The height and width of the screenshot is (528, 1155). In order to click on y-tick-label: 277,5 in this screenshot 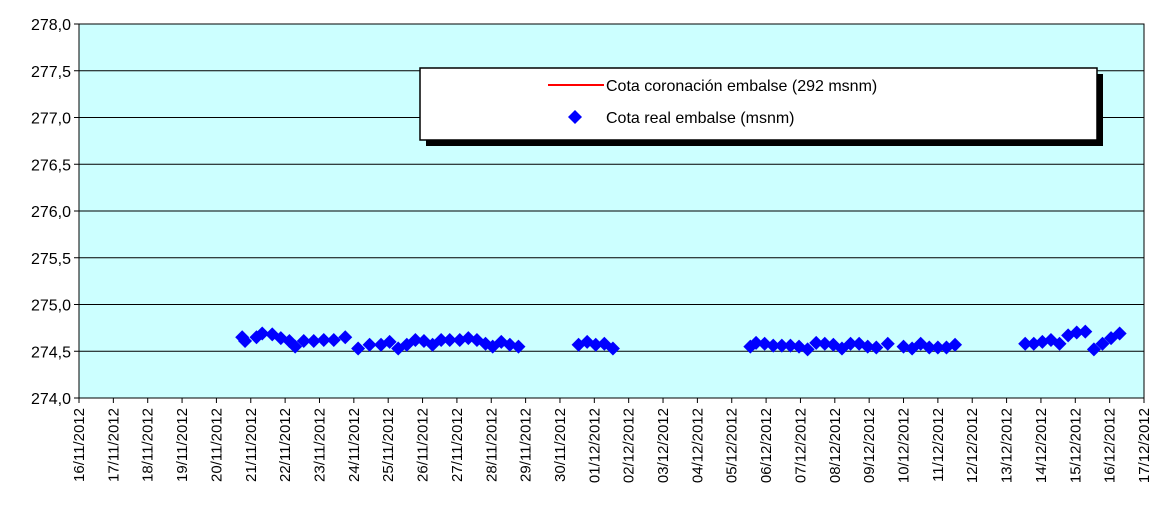, I will do `click(51, 72)`.